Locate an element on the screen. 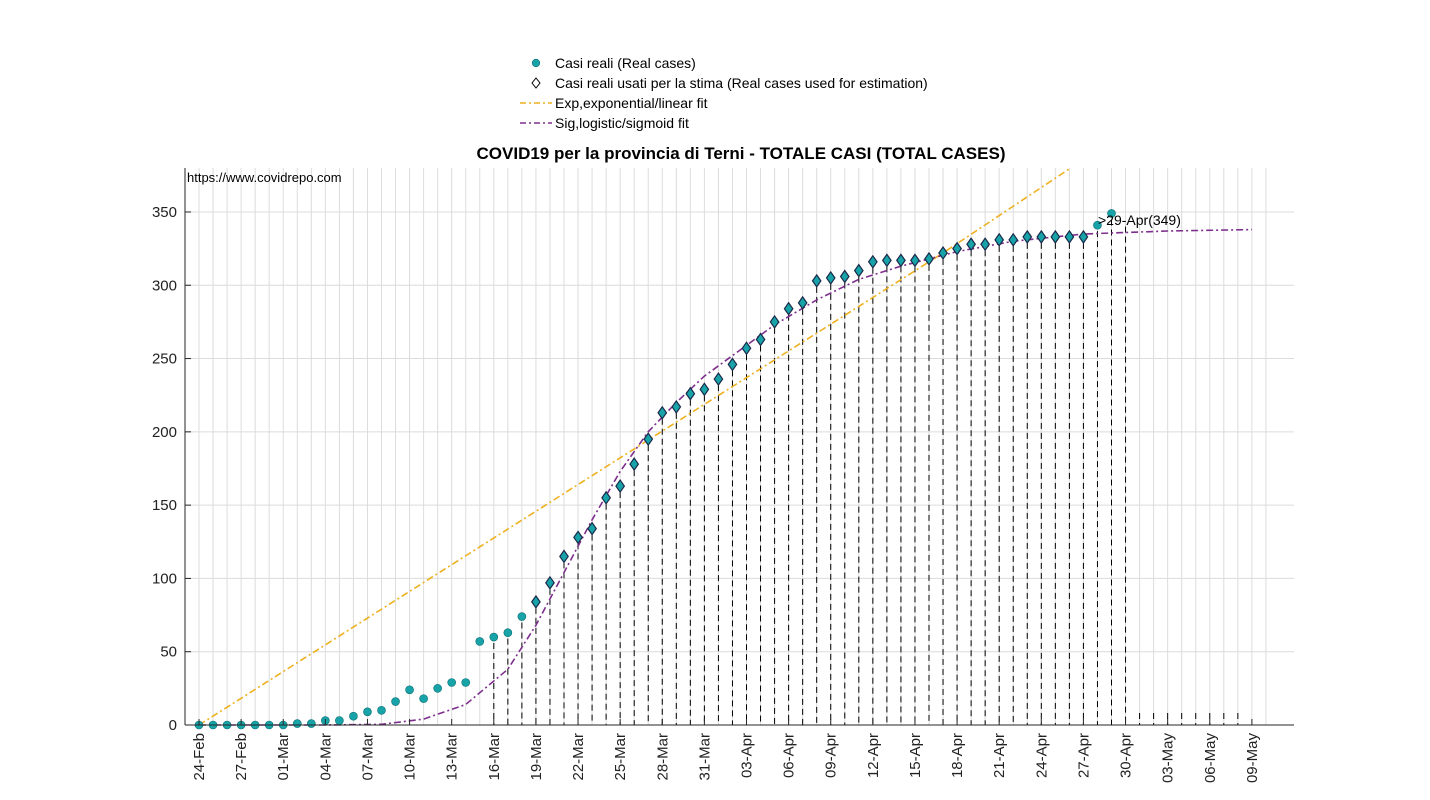 Image resolution: width=1430 pixels, height=800 pixels. x-tick-label: 30-Apr is located at coordinates (1126, 755).